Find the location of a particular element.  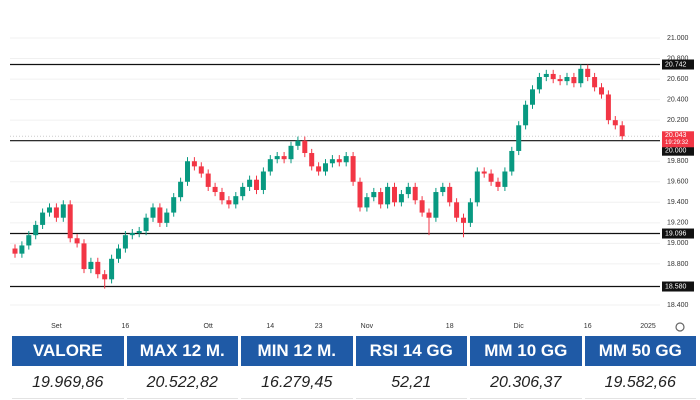

y-tick-label: 18.400 is located at coordinates (678, 305).